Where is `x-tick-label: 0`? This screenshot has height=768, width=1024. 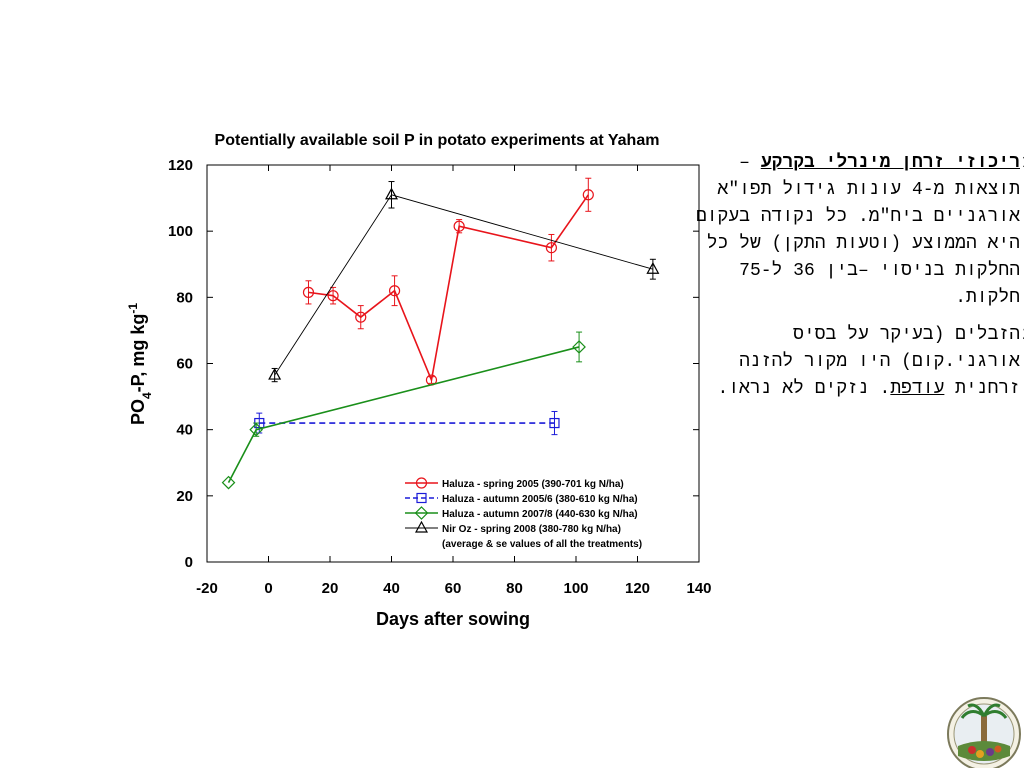 x-tick-label: 0 is located at coordinates (268, 588).